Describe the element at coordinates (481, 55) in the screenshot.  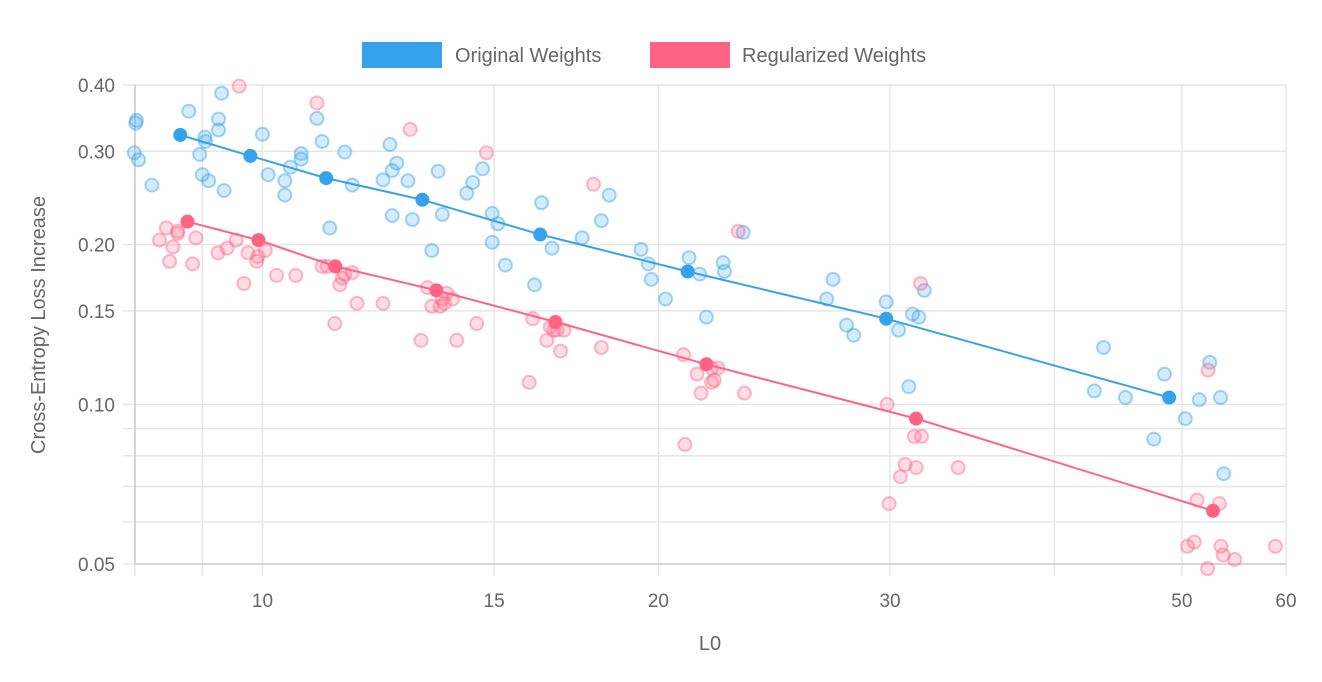
I see `legend-item-original-weights: Original Weights` at that location.